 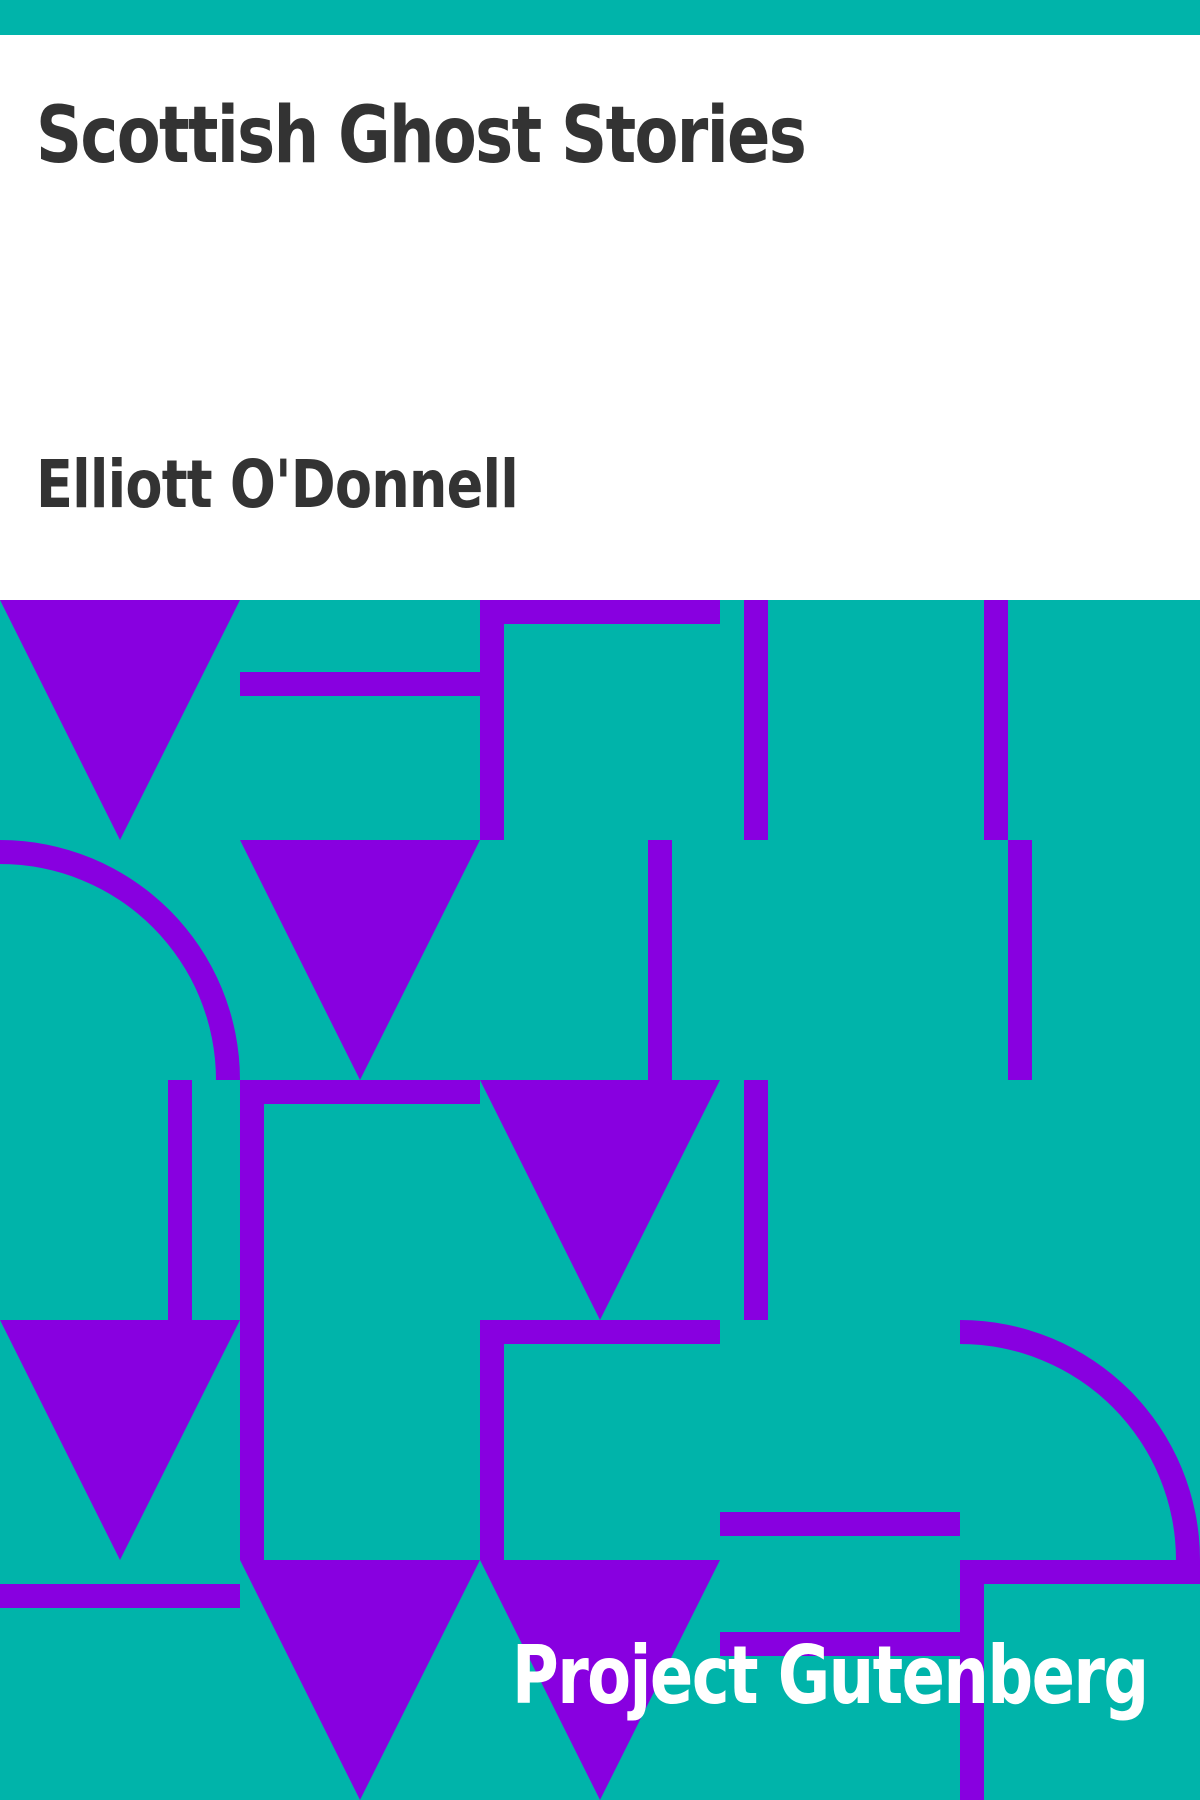 I want to click on book-title: Scottish Ghost Stories, so click(x=421, y=136).